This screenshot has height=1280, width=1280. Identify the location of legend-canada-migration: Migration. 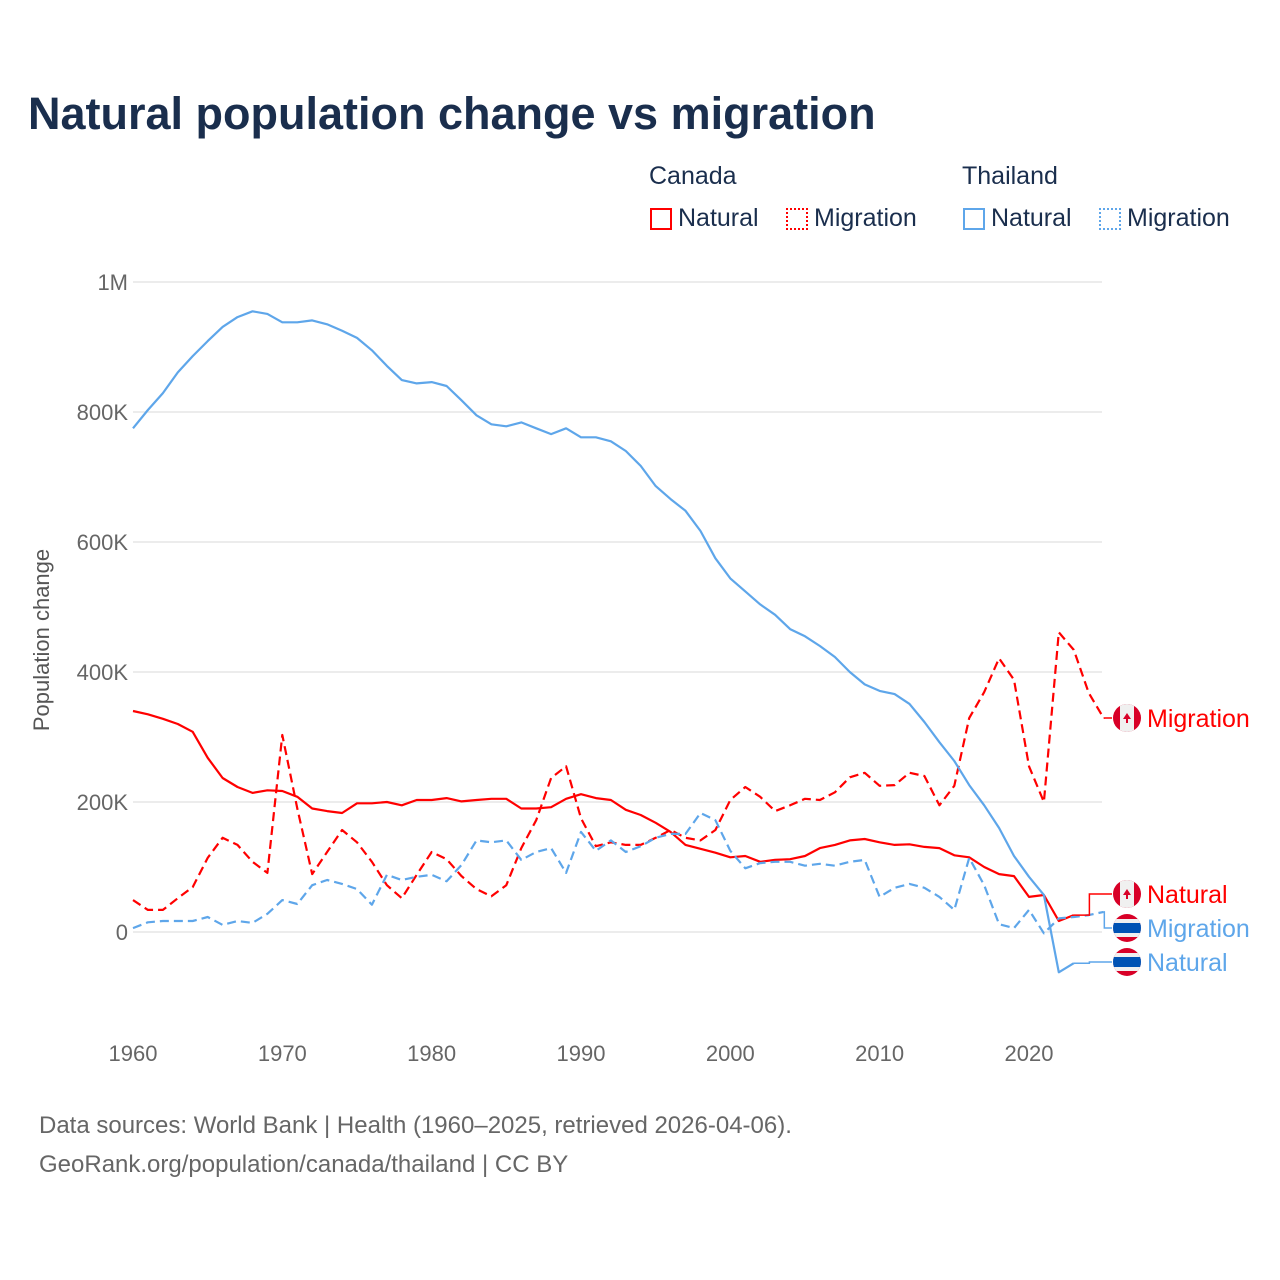
(851, 218).